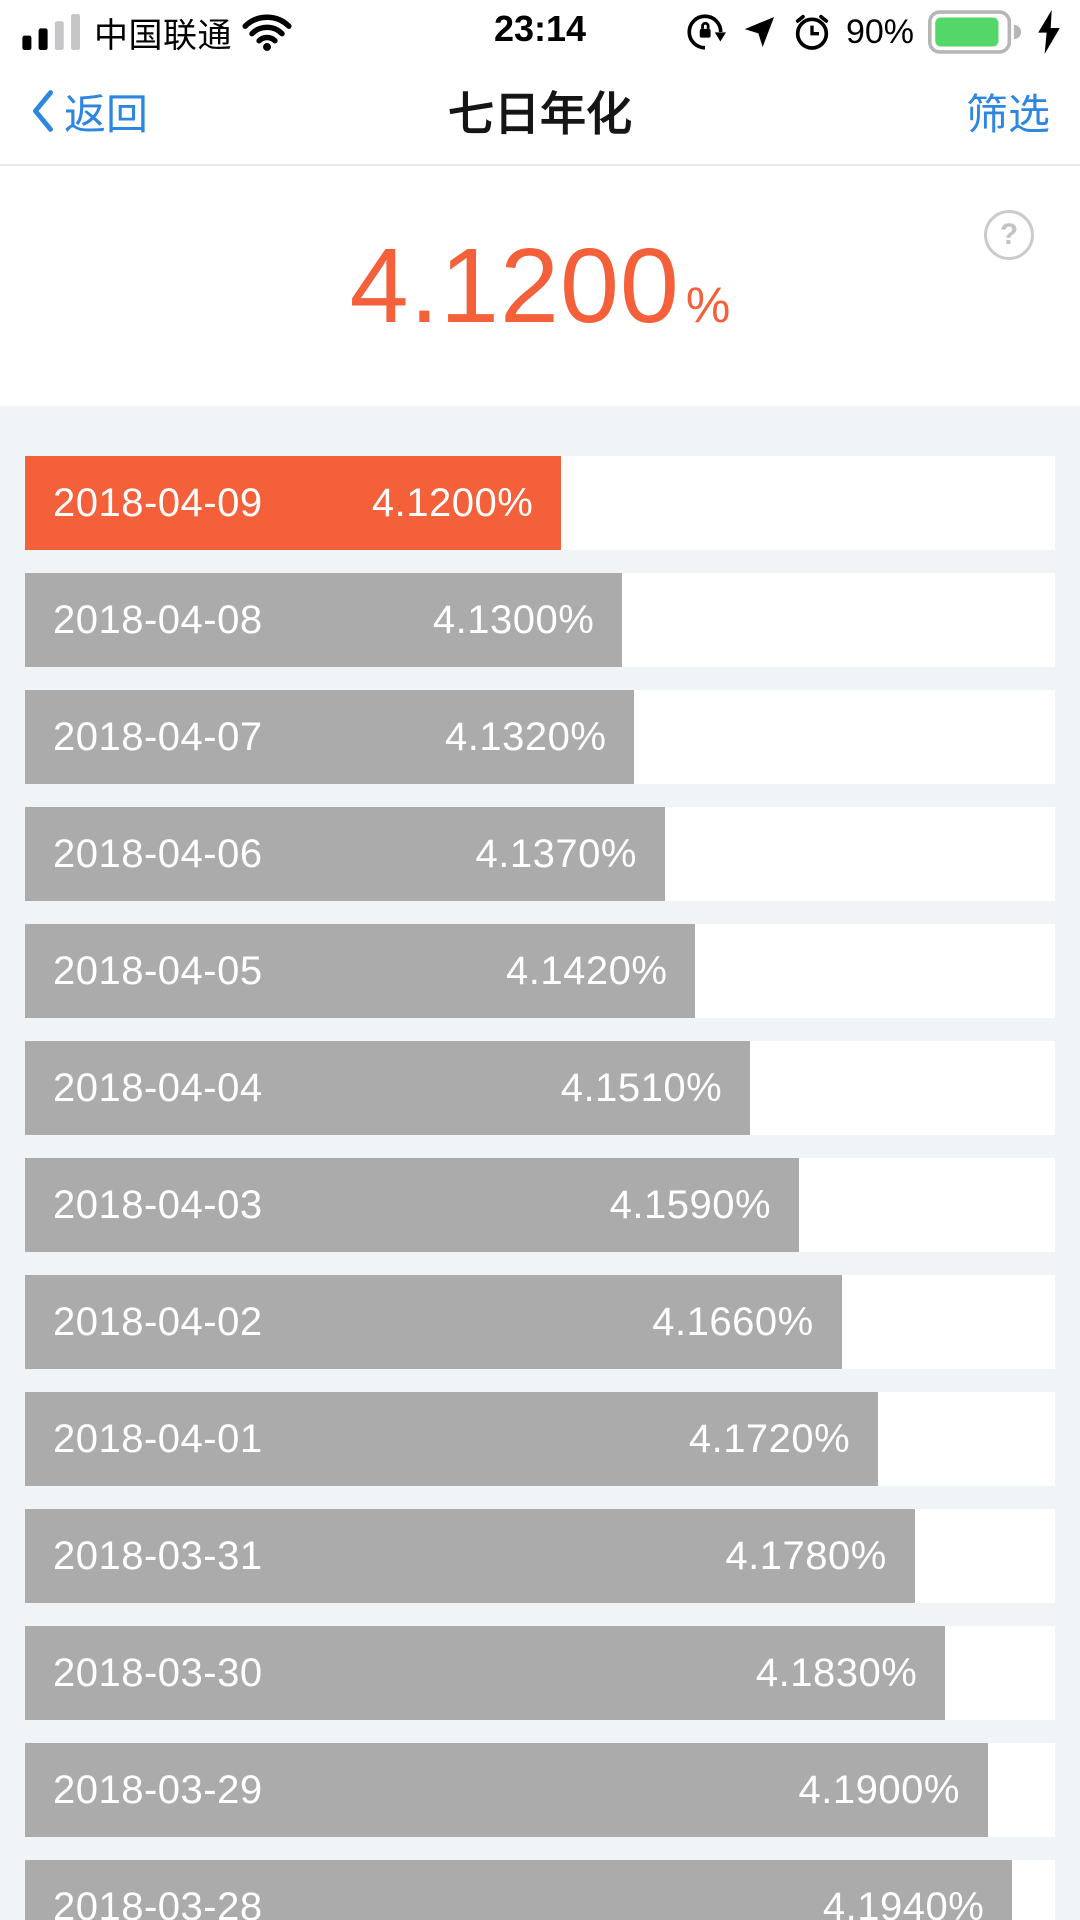  I want to click on rate-bar: 2018-04-03 4.1590%, so click(412, 1205).